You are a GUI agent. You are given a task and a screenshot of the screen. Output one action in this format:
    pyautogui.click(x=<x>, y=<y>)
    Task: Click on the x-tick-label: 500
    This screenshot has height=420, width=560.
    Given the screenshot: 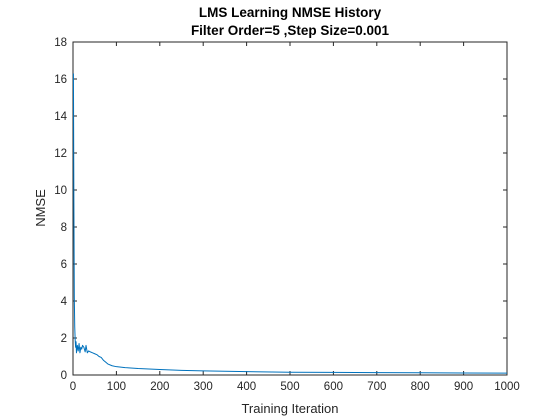 What is the action you would take?
    pyautogui.click(x=289, y=387)
    